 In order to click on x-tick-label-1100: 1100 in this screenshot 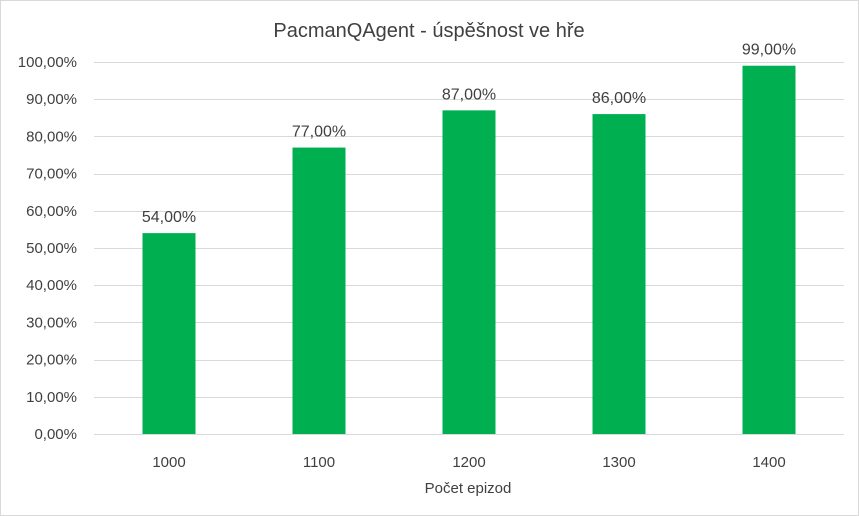, I will do `click(319, 462)`.